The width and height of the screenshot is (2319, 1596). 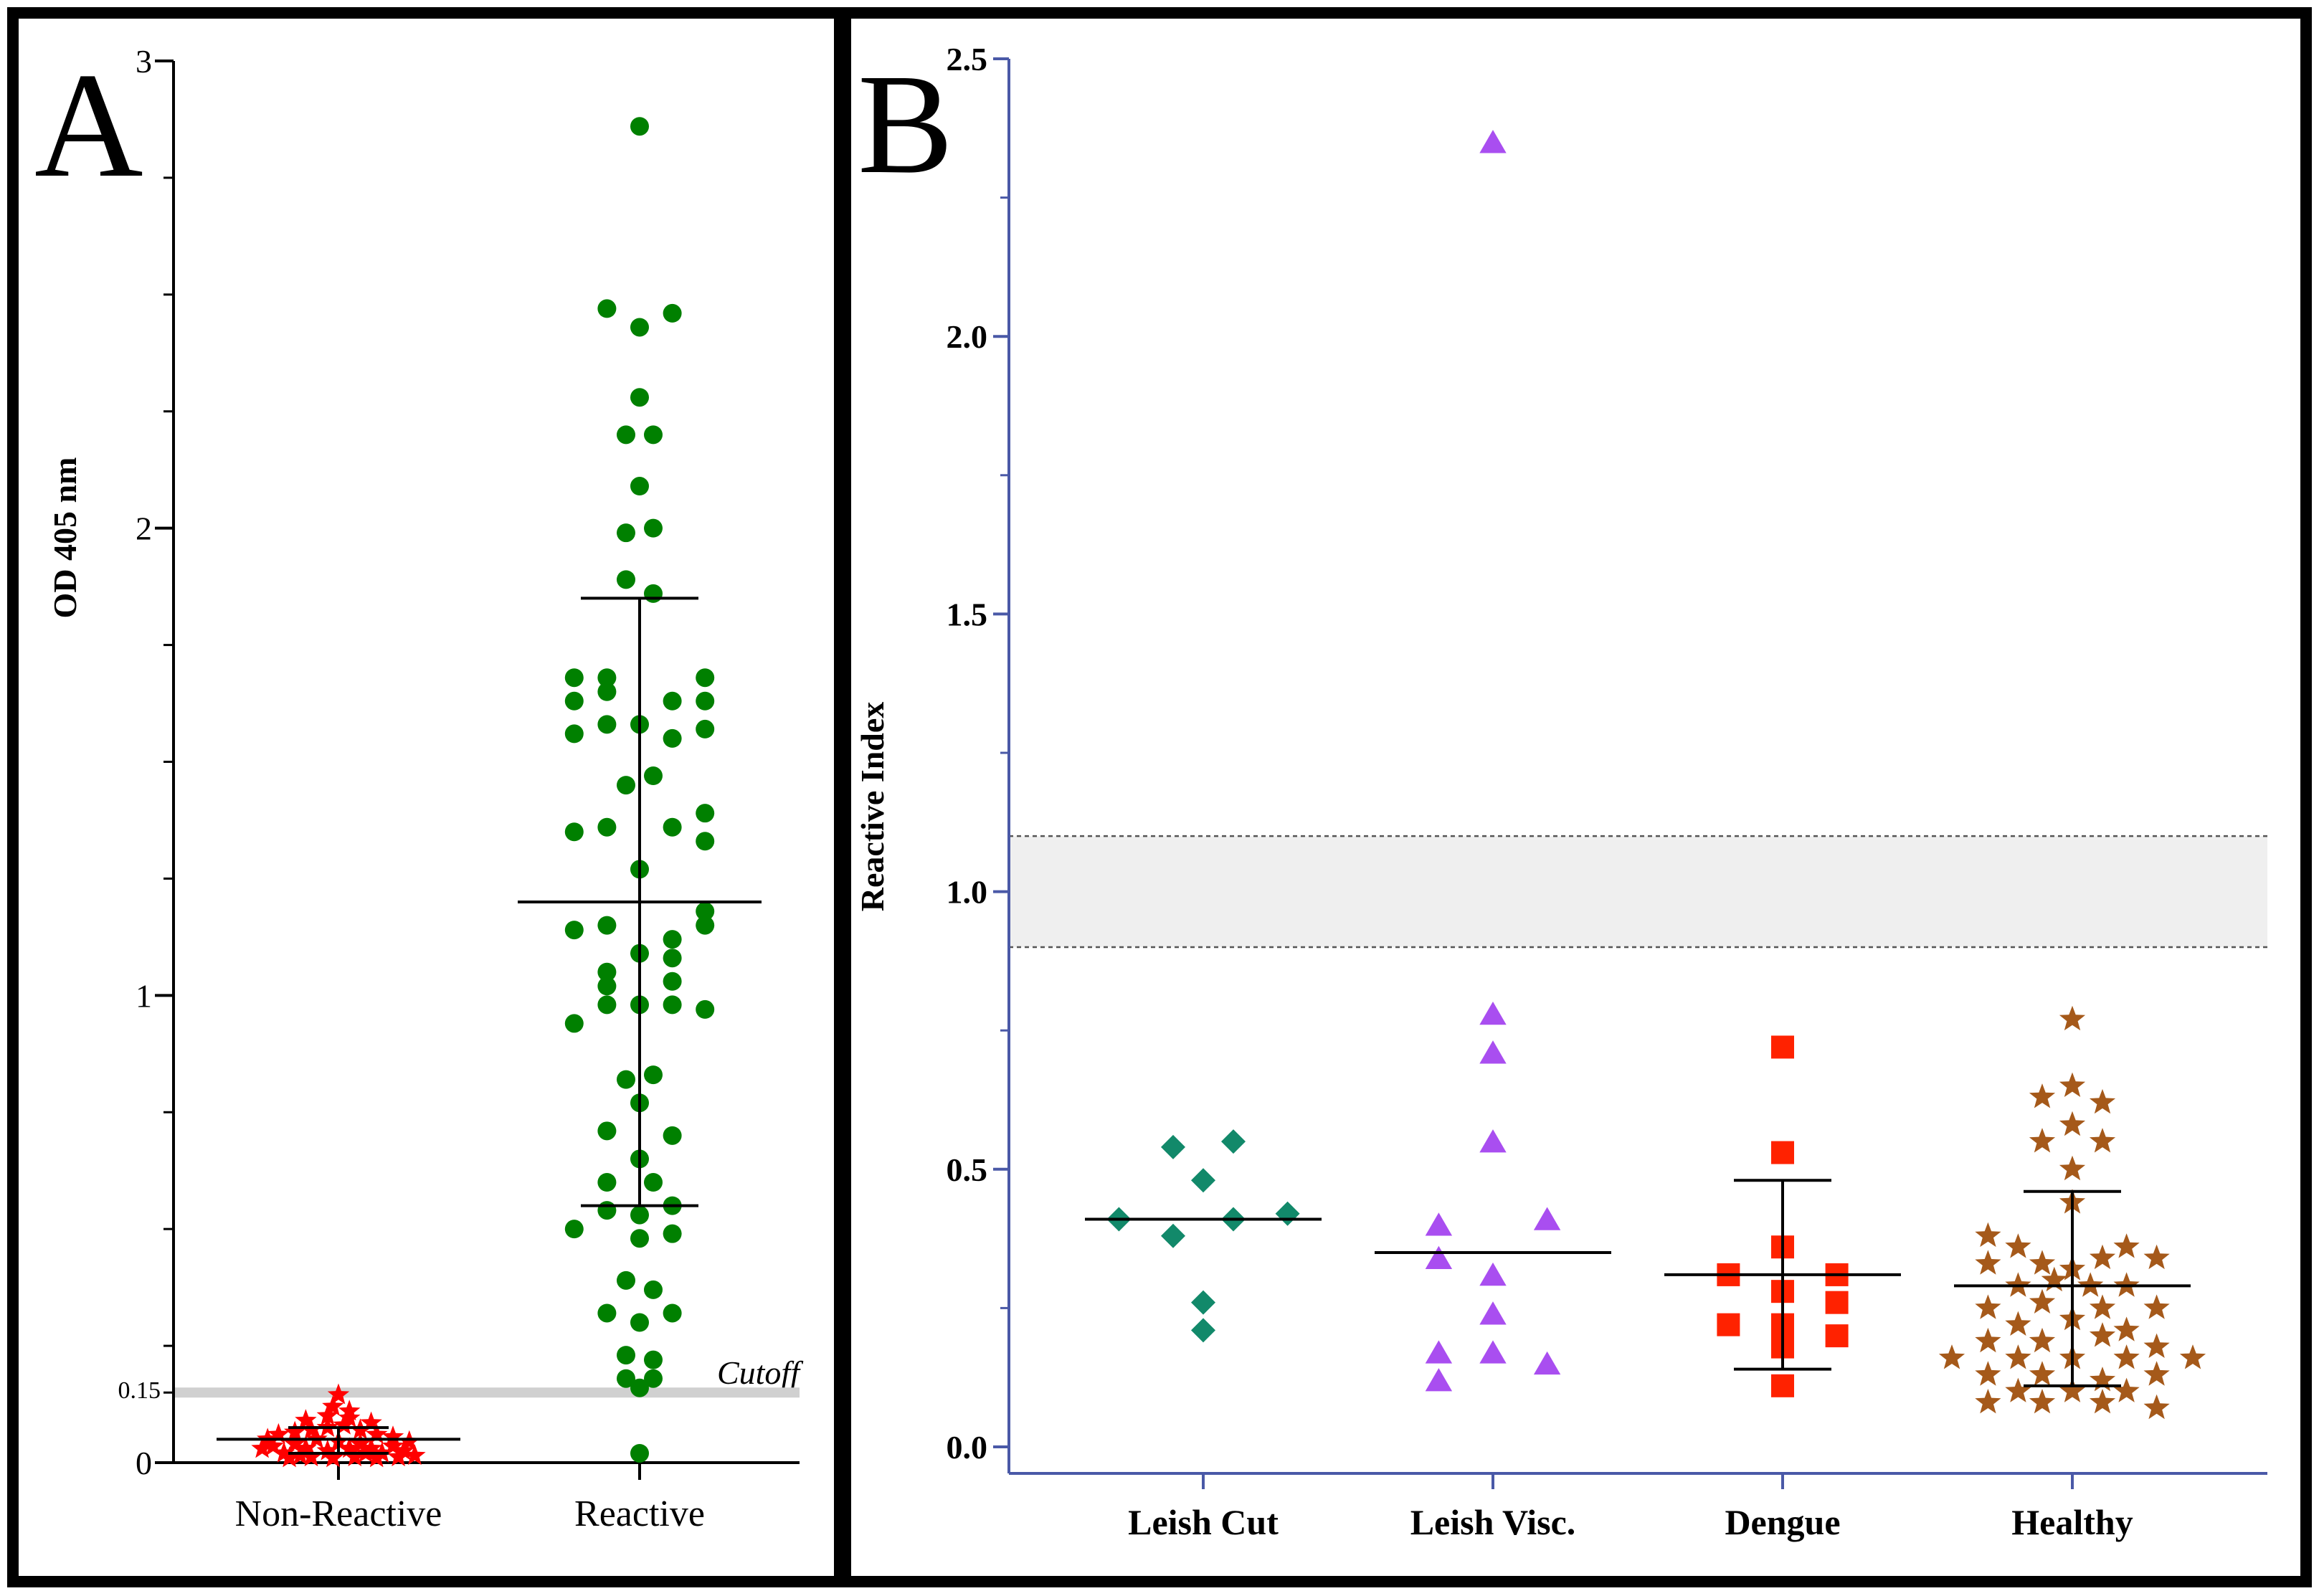 What do you see at coordinates (1493, 1522) in the screenshot?
I see `panel-b-x-tick-label: Leish Visc.` at bounding box center [1493, 1522].